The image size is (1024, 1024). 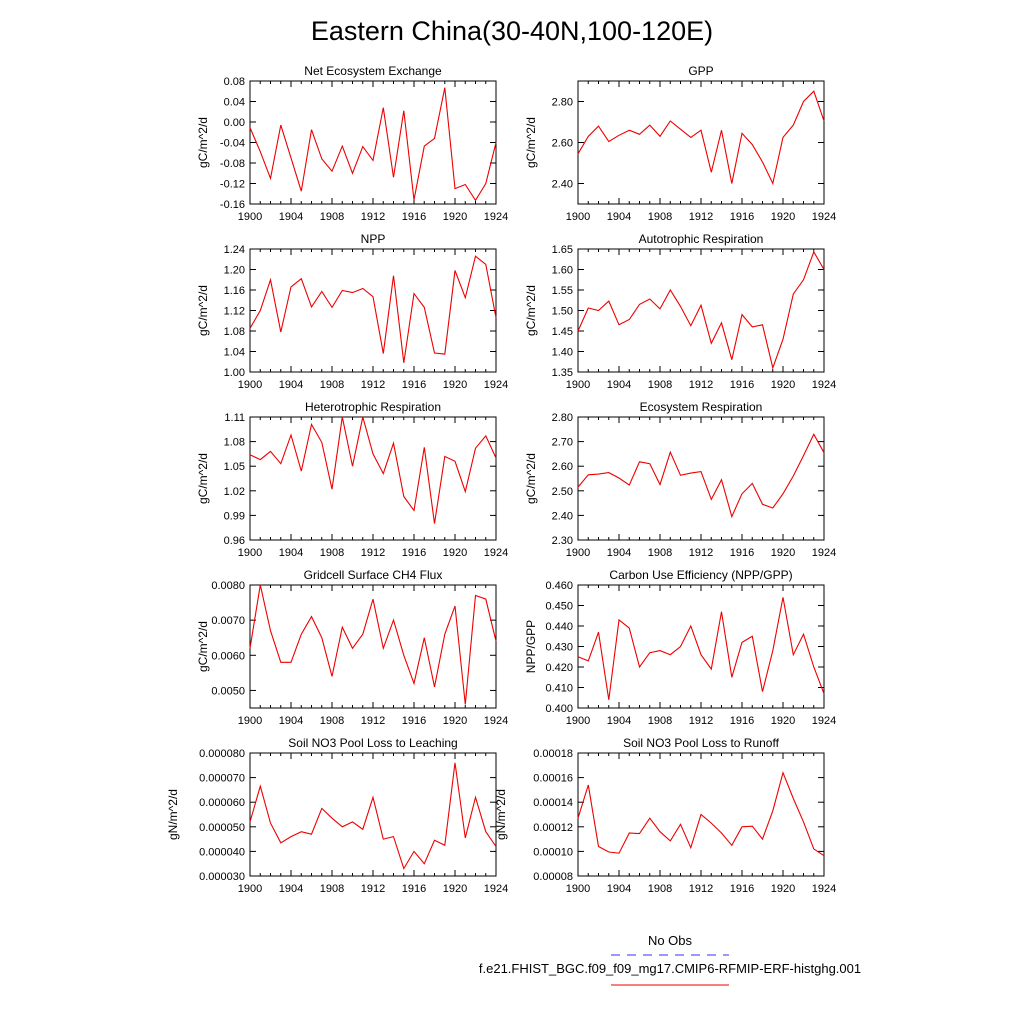 What do you see at coordinates (373, 407) in the screenshot?
I see `panel-title: Heterotrophic Respiration` at bounding box center [373, 407].